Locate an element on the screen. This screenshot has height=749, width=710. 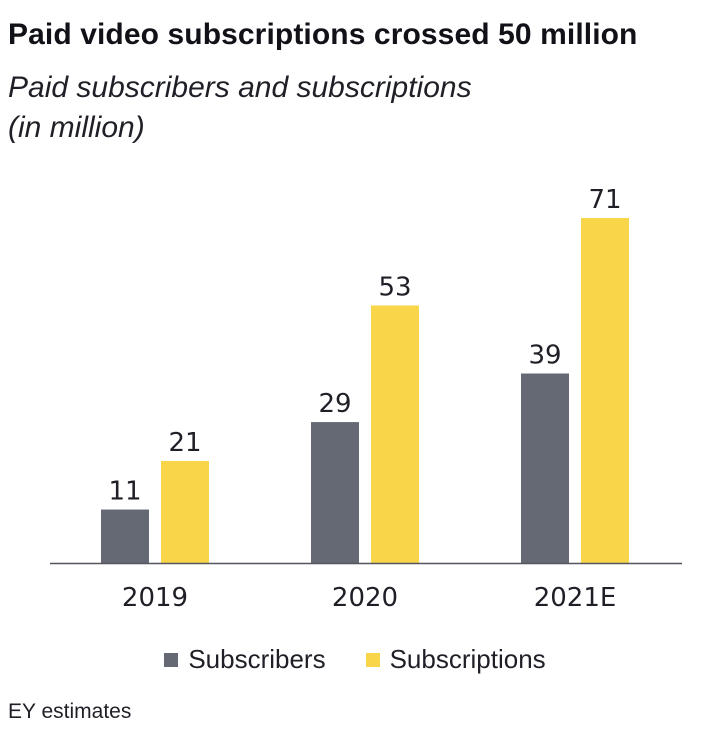
source-note: EY estimates is located at coordinates (70, 711).